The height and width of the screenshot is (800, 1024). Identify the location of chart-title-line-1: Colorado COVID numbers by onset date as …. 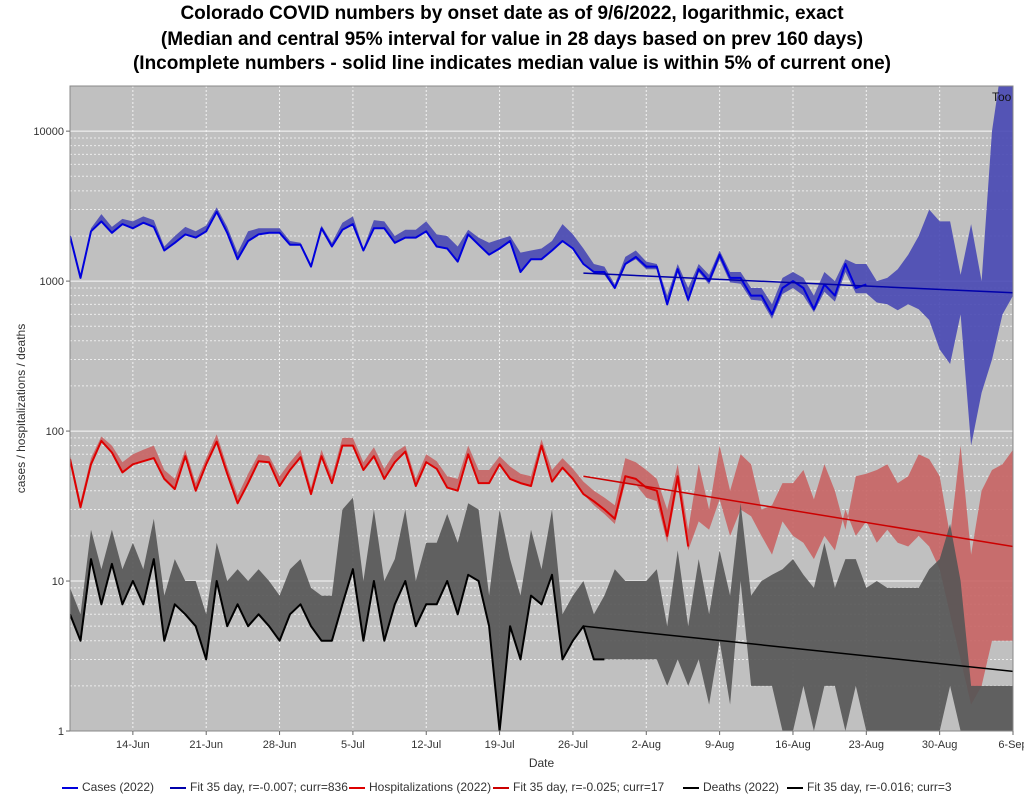
(512, 13).